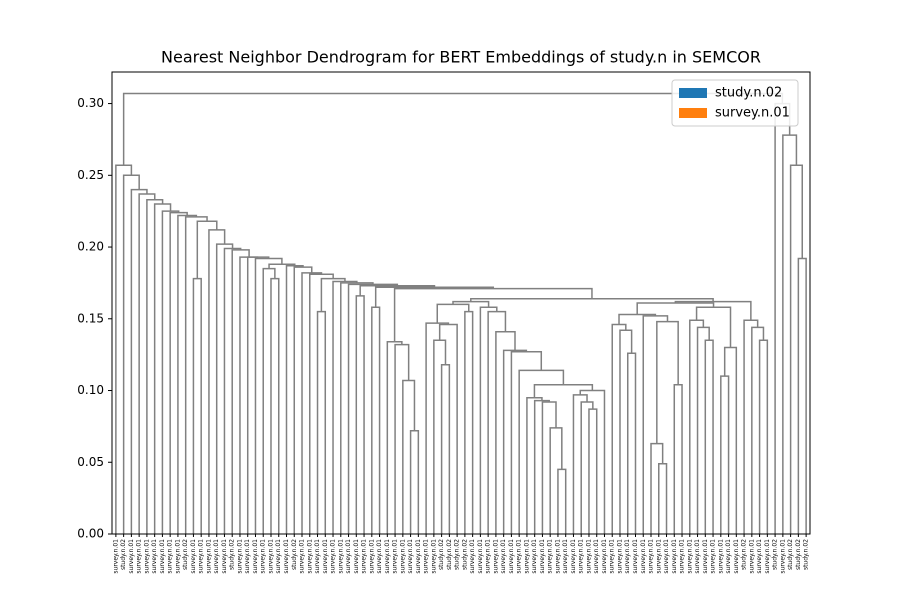 This screenshot has width=900, height=600. What do you see at coordinates (90, 103) in the screenshot?
I see `y-tick-label: 0.30` at bounding box center [90, 103].